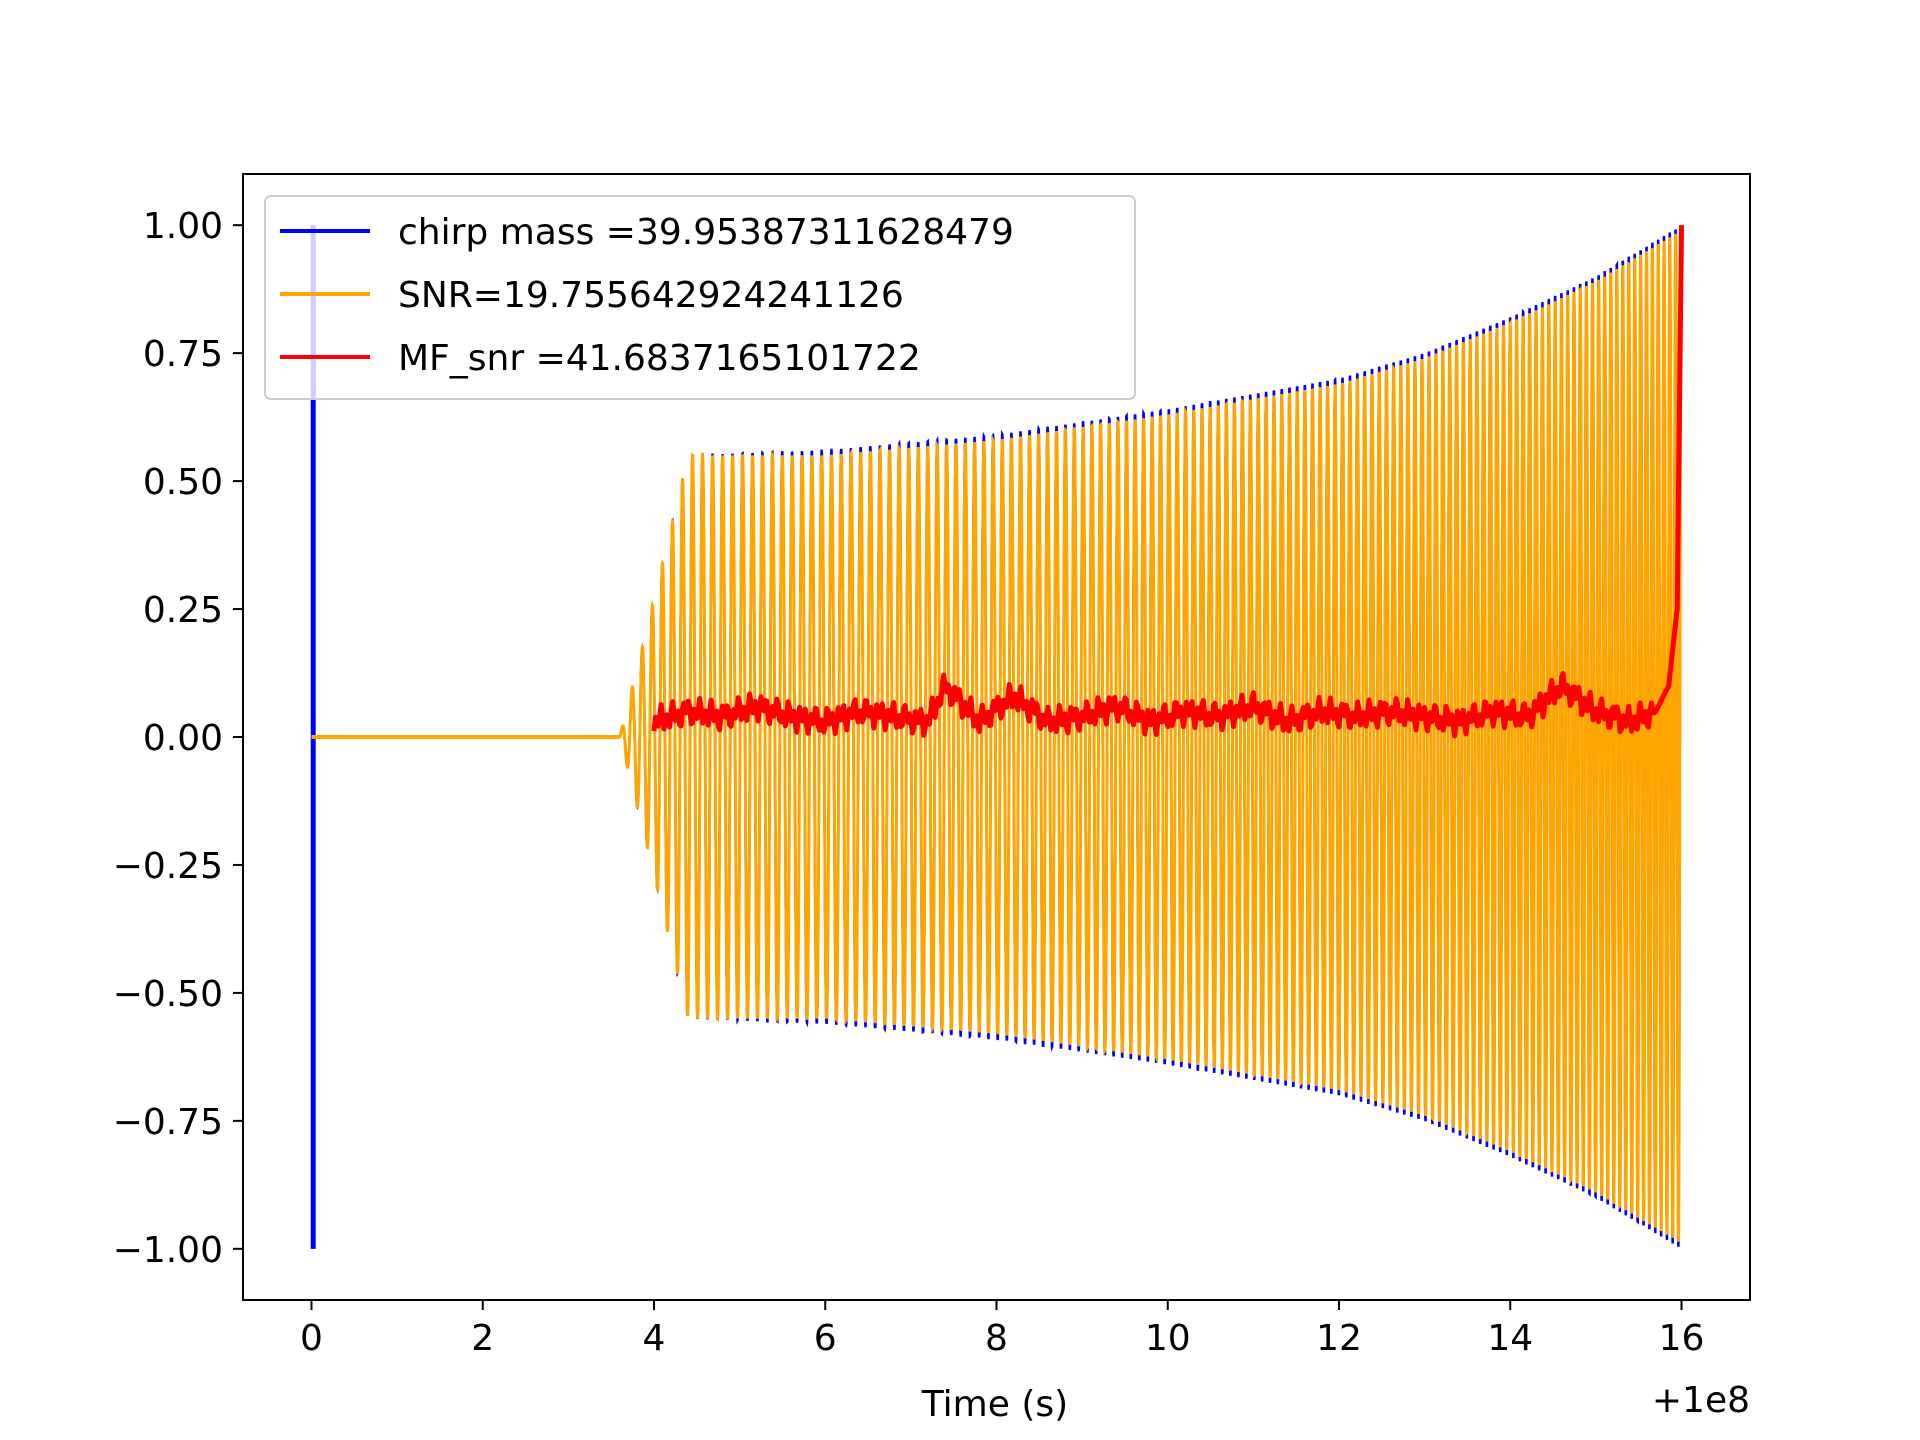 Image resolution: width=1920 pixels, height=1440 pixels. I want to click on y-tick-label: −0.75, so click(168, 1122).